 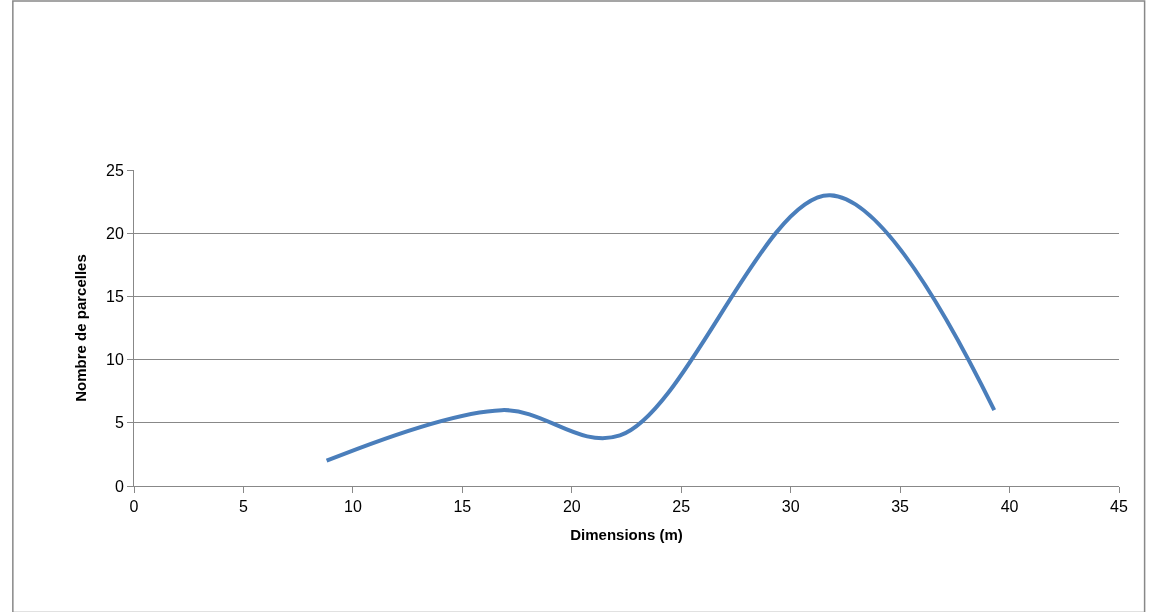 What do you see at coordinates (790, 507) in the screenshot?
I see `x-tick-label: 30` at bounding box center [790, 507].